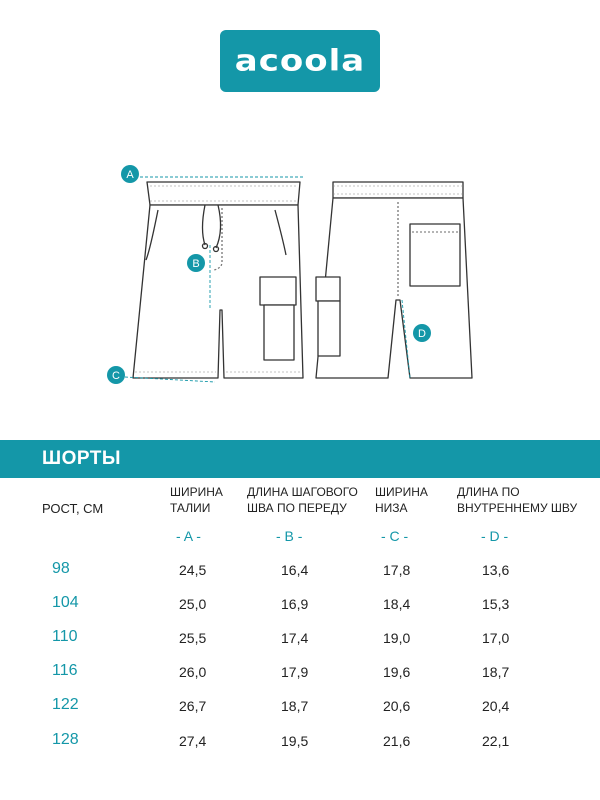 This screenshot has height=800, width=600. Describe the element at coordinates (391, 508) in the screenshot. I see `column-header-c-line2: НИЗА` at that location.